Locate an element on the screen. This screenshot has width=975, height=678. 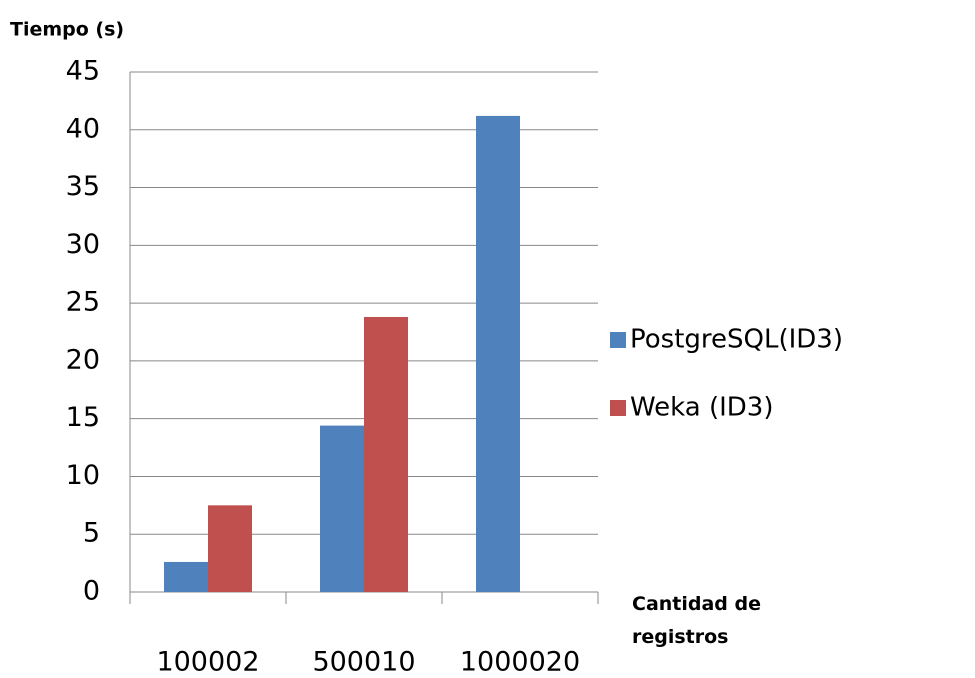
y-tick-label: 0 is located at coordinates (91, 591).